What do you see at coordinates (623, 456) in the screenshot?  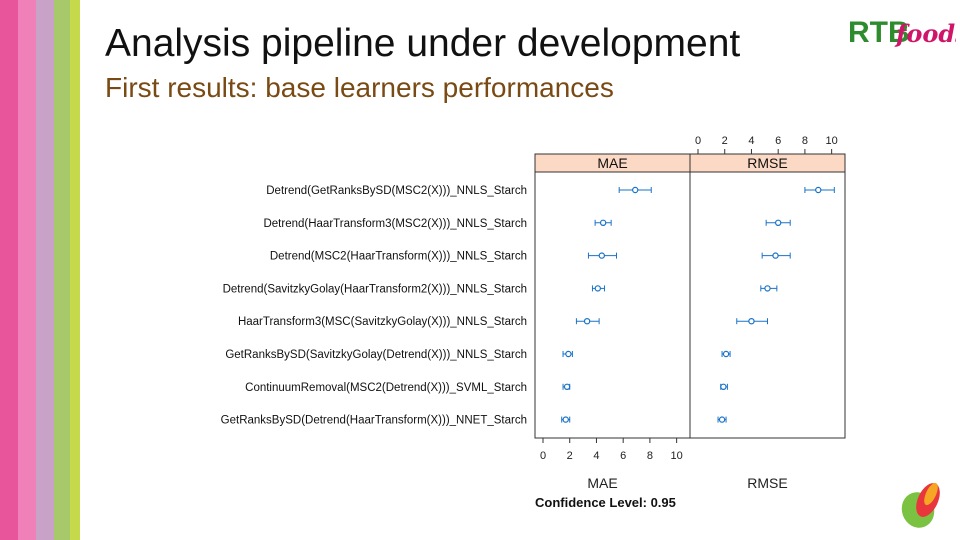 I see `bottom-axis-tick-label: 6` at bounding box center [623, 456].